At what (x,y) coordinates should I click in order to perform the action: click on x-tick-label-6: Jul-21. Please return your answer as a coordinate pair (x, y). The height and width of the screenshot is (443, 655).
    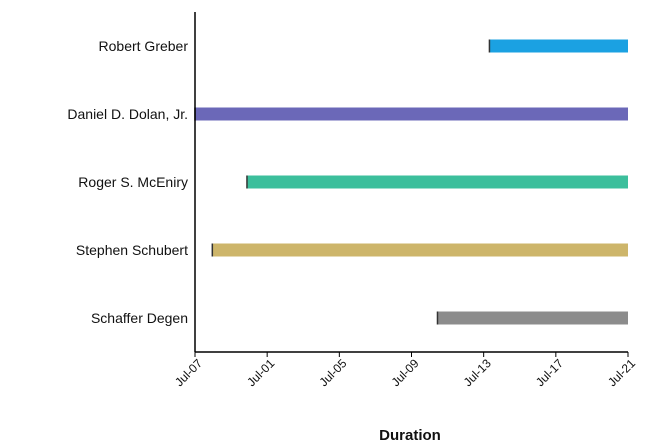
    Looking at the image, I should click on (621, 372).